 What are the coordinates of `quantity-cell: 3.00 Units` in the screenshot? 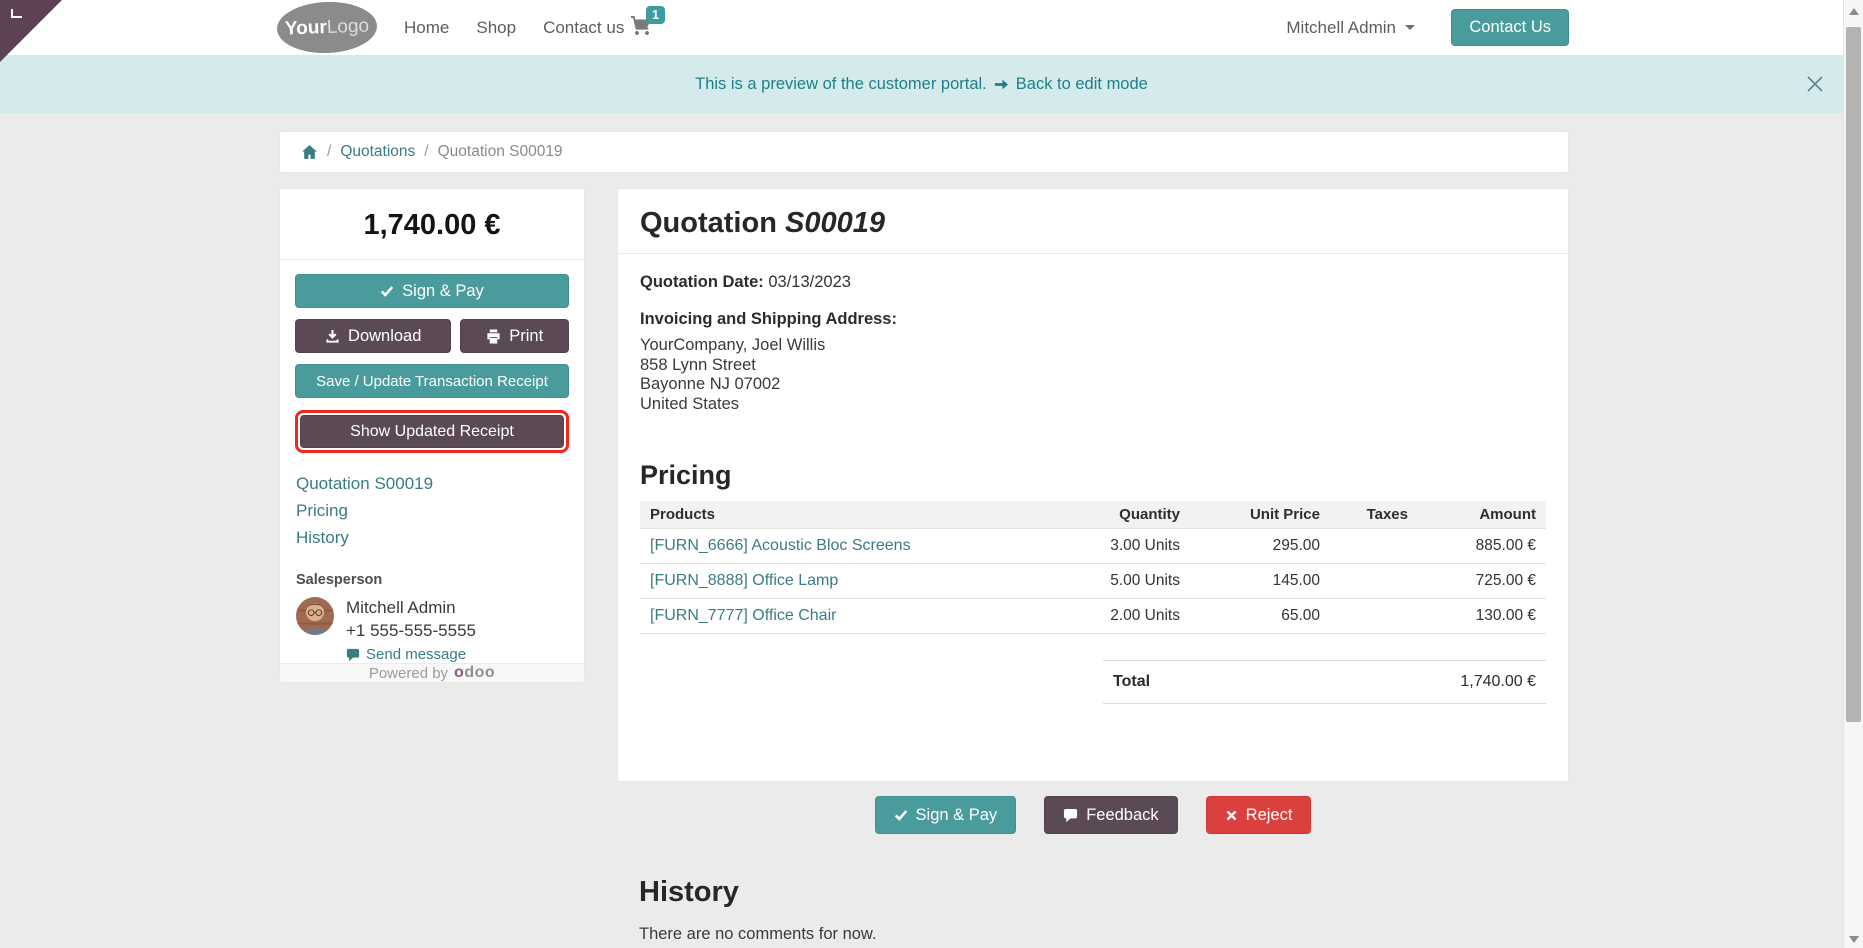 It's located at (1117, 546).